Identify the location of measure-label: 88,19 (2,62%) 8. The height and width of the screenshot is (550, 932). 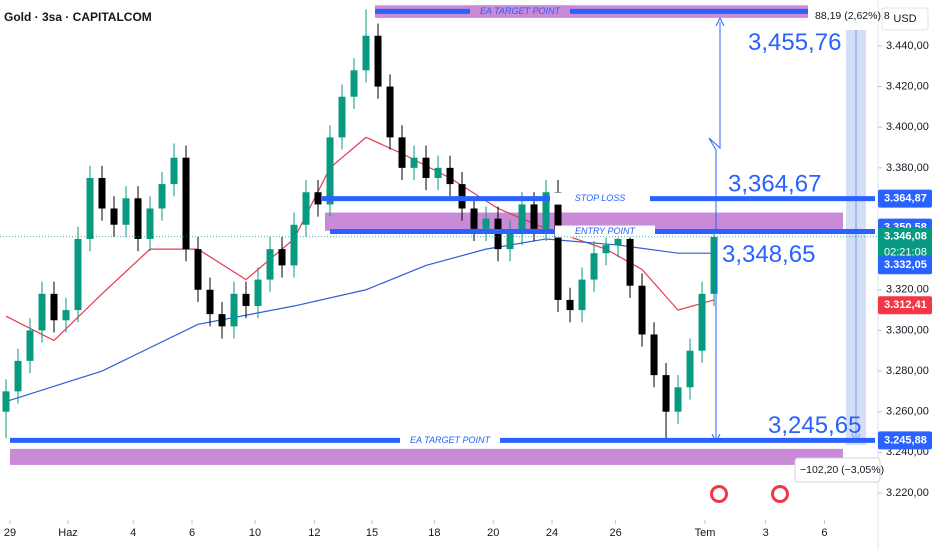
(852, 16).